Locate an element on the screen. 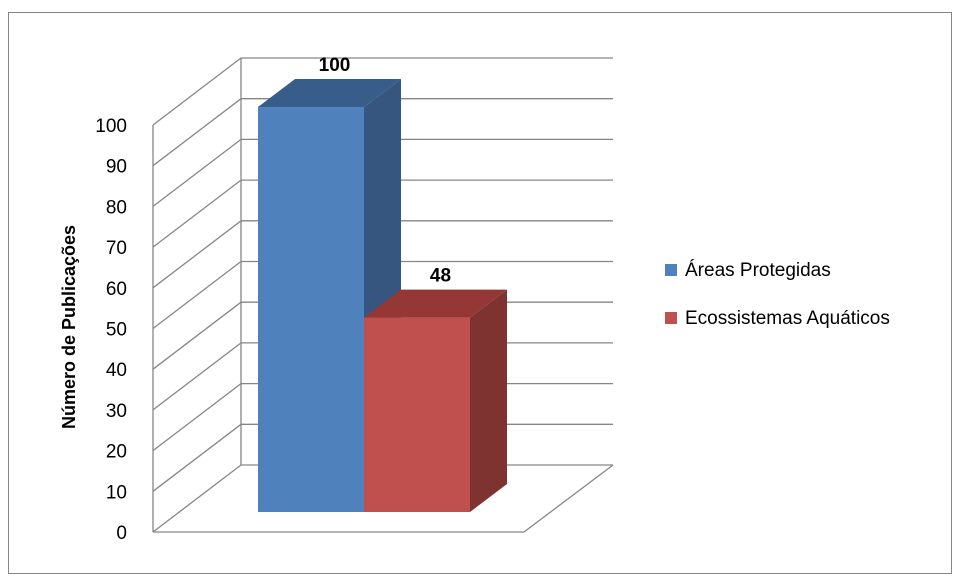 The width and height of the screenshot is (955, 578). y-axis-title: Número de Publicações is located at coordinates (69, 327).